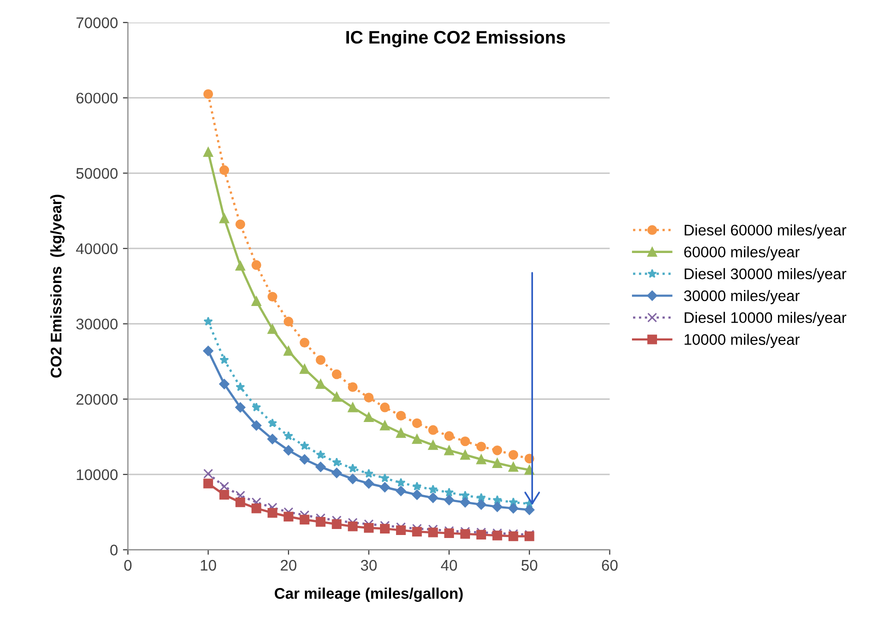 This screenshot has height=643, width=876. I want to click on x-tick-label: 60, so click(610, 565).